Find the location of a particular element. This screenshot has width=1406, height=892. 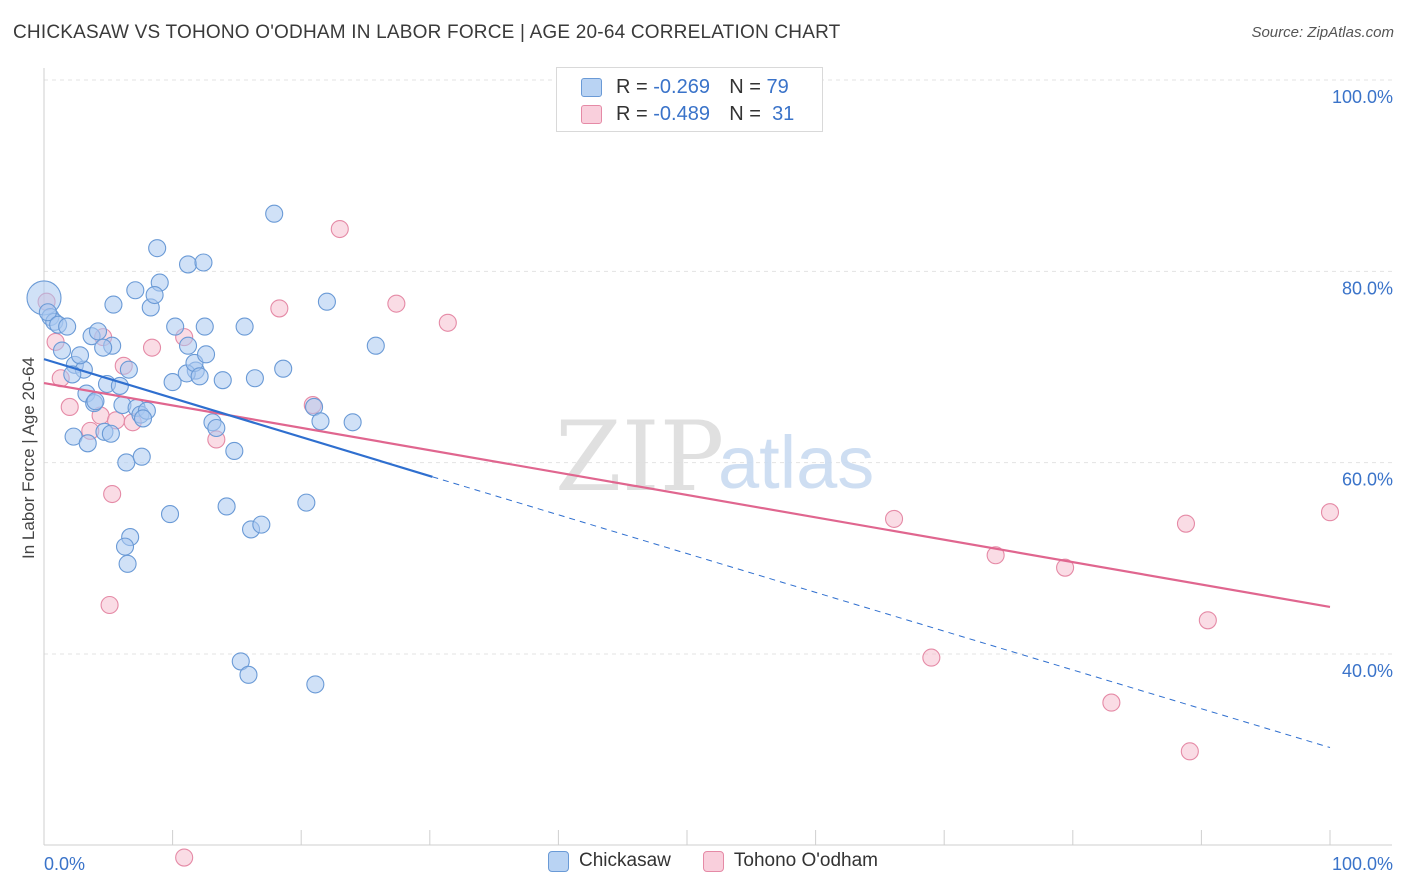

source-credit: Source: ZipAtlas.com is located at coordinates (1322, 32).